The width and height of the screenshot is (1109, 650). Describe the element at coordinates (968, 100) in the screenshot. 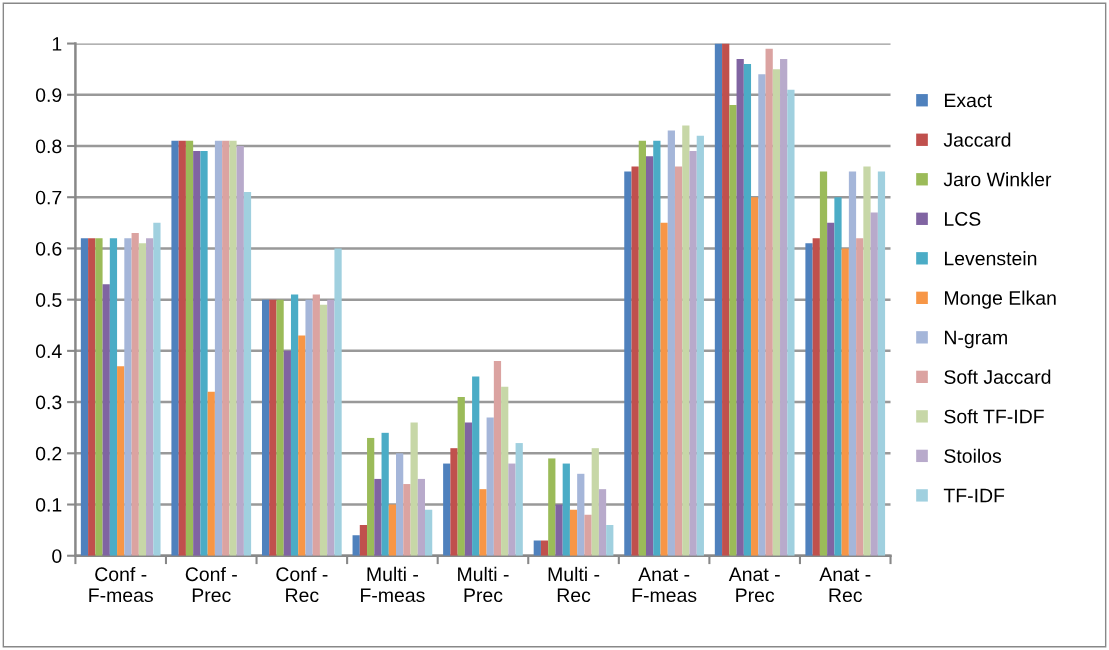

I see `legend-label: Exact` at that location.